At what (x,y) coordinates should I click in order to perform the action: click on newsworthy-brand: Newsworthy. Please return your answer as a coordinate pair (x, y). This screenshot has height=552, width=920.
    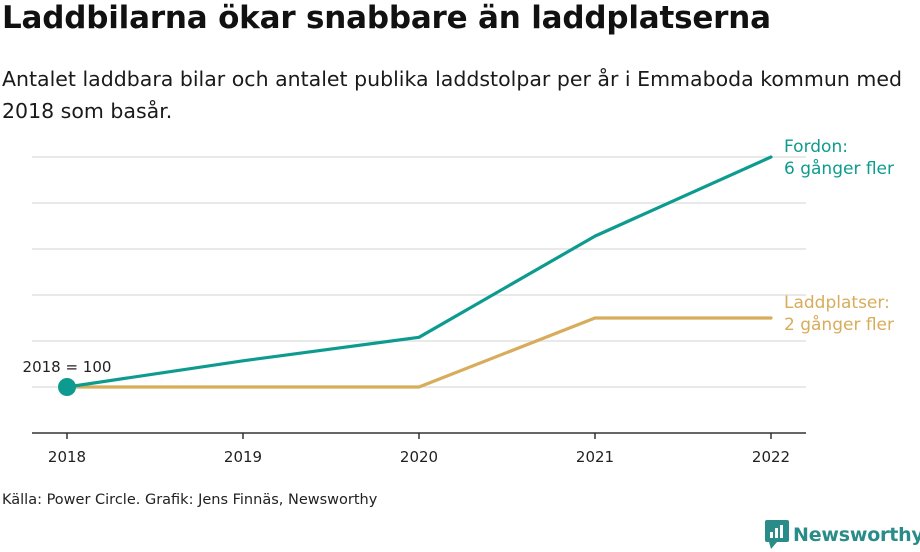
    Looking at the image, I should click on (842, 535).